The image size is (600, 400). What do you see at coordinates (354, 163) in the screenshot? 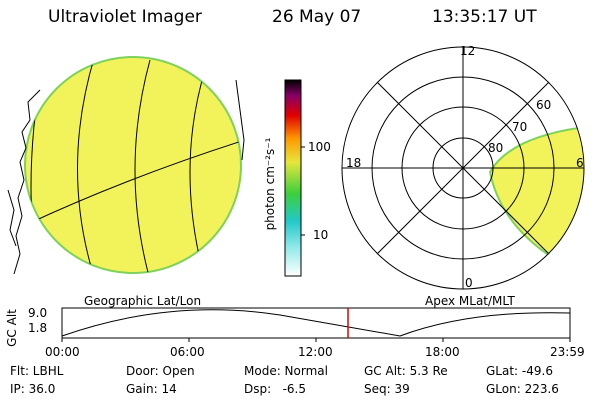
I see `mlt-label-18: 18` at bounding box center [354, 163].